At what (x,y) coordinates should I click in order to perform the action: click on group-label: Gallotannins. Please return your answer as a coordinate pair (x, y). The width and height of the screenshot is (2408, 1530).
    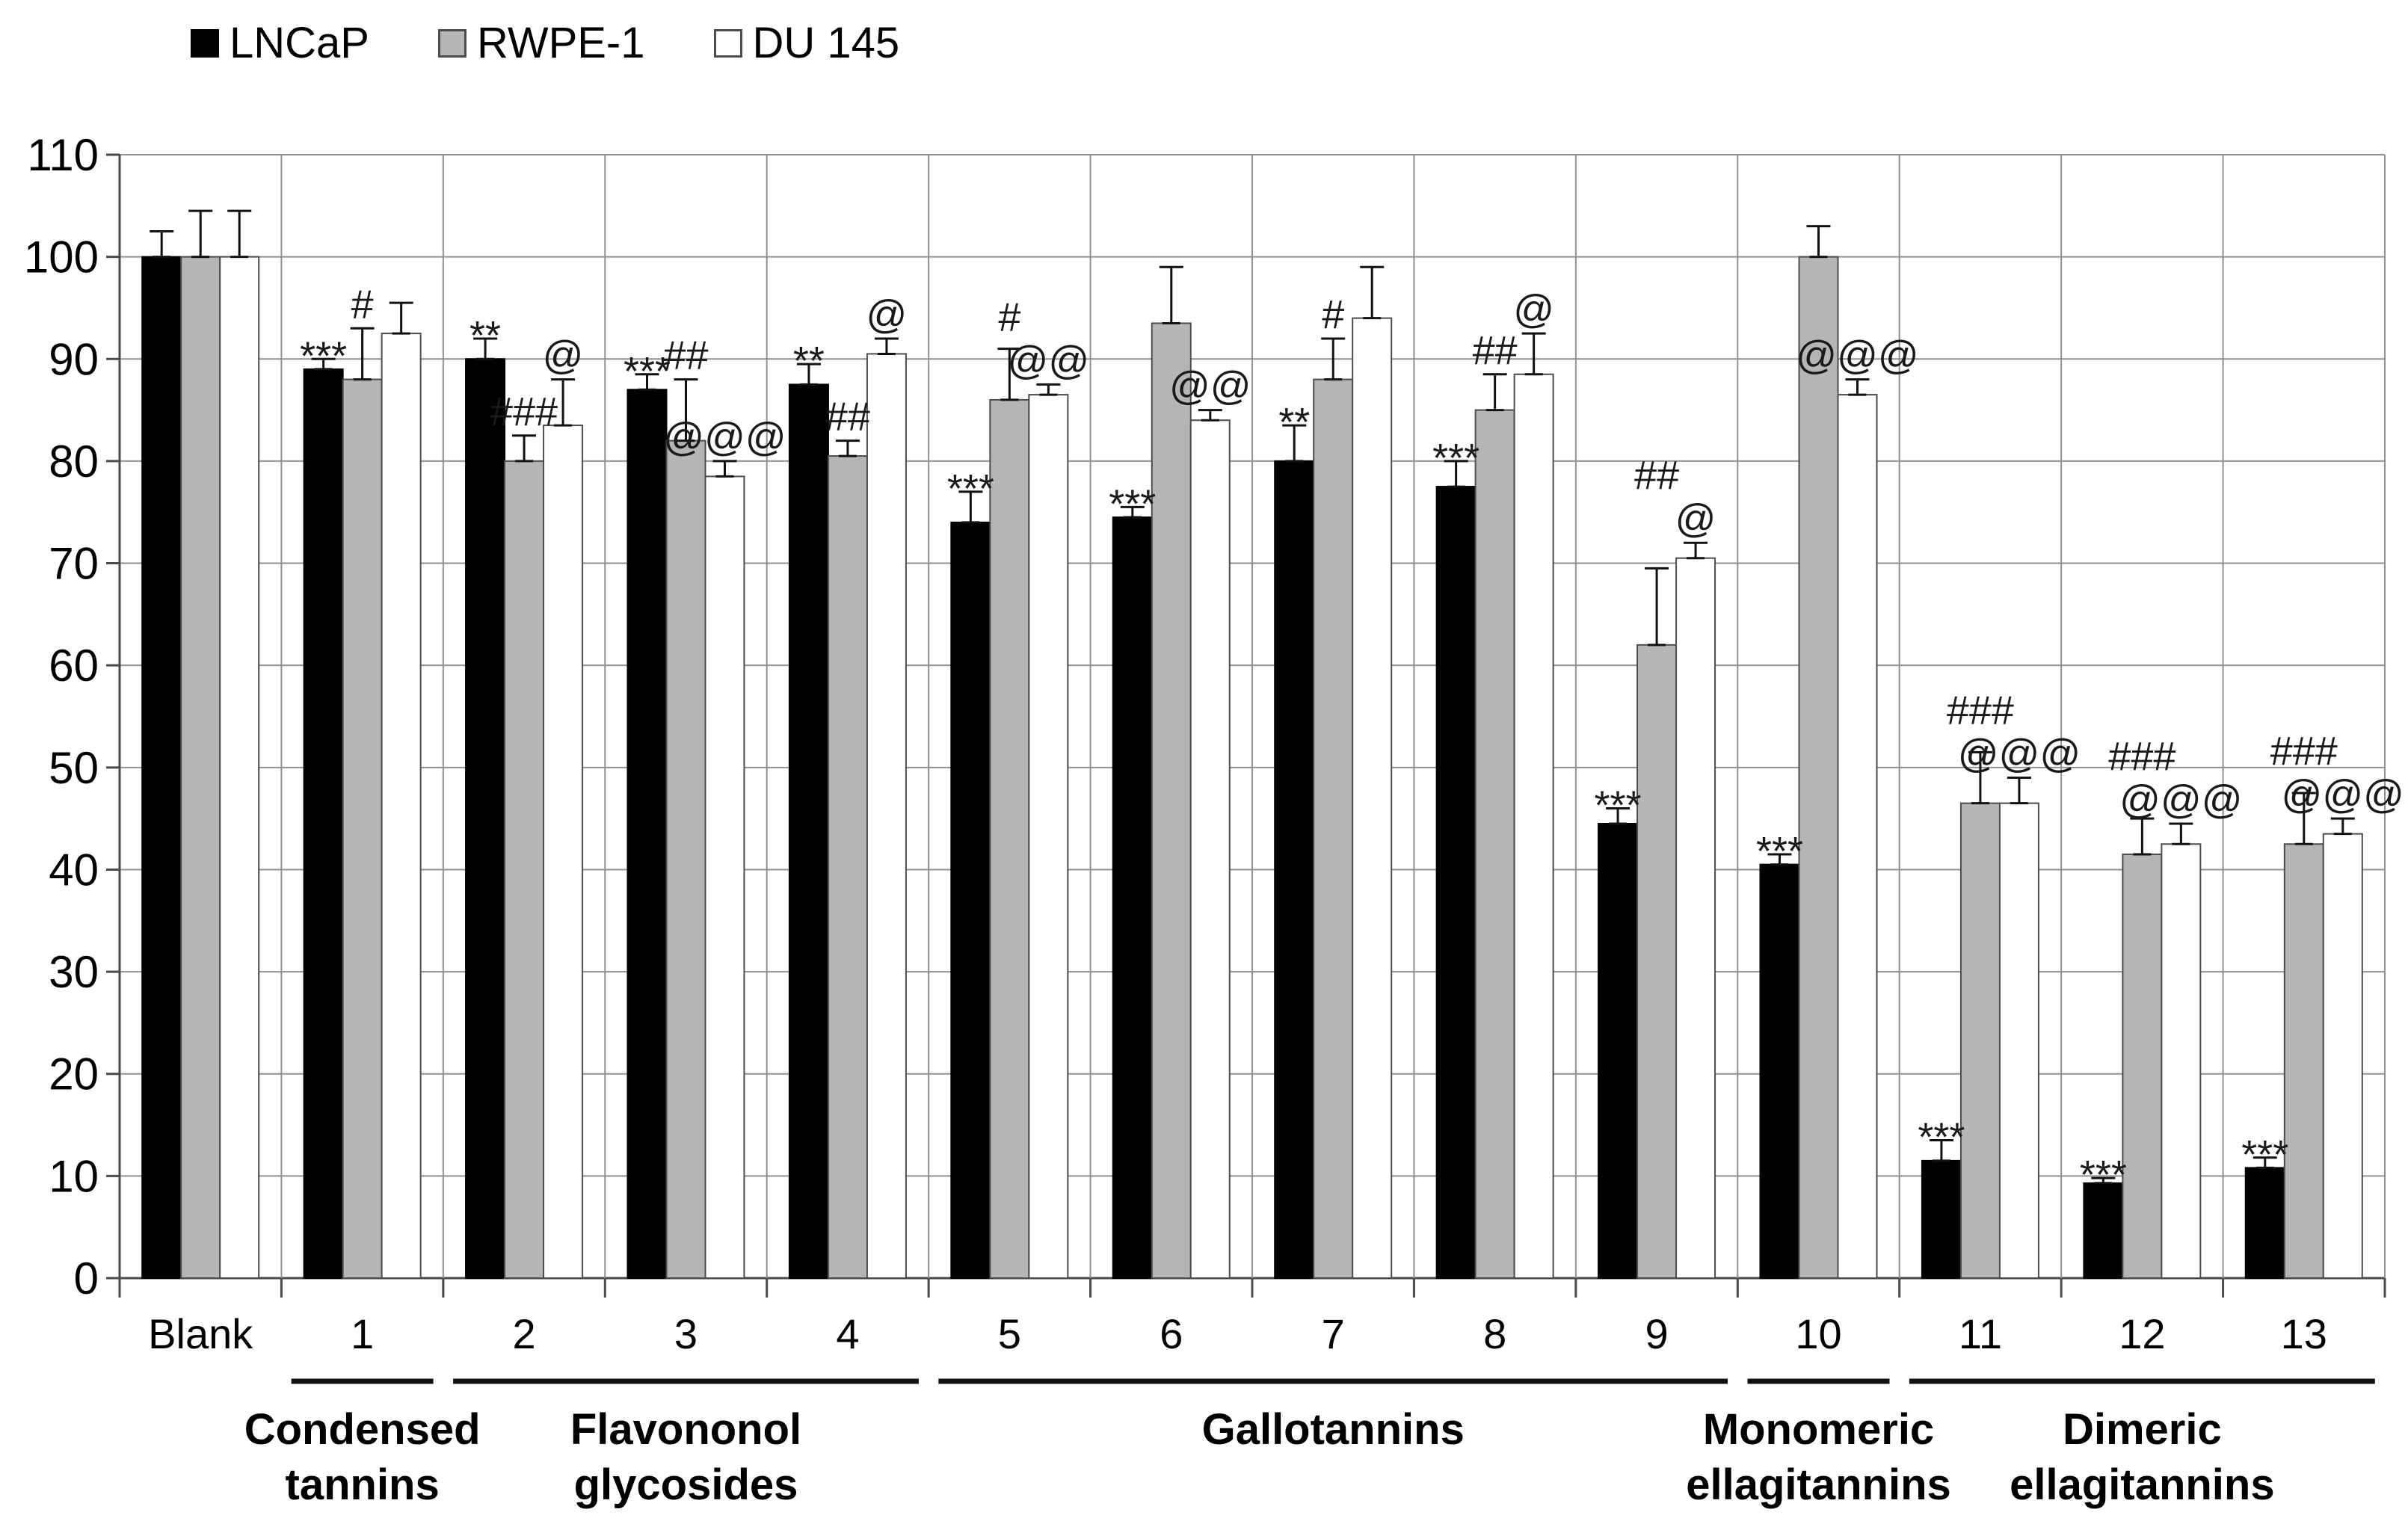
    Looking at the image, I should click on (1333, 1429).